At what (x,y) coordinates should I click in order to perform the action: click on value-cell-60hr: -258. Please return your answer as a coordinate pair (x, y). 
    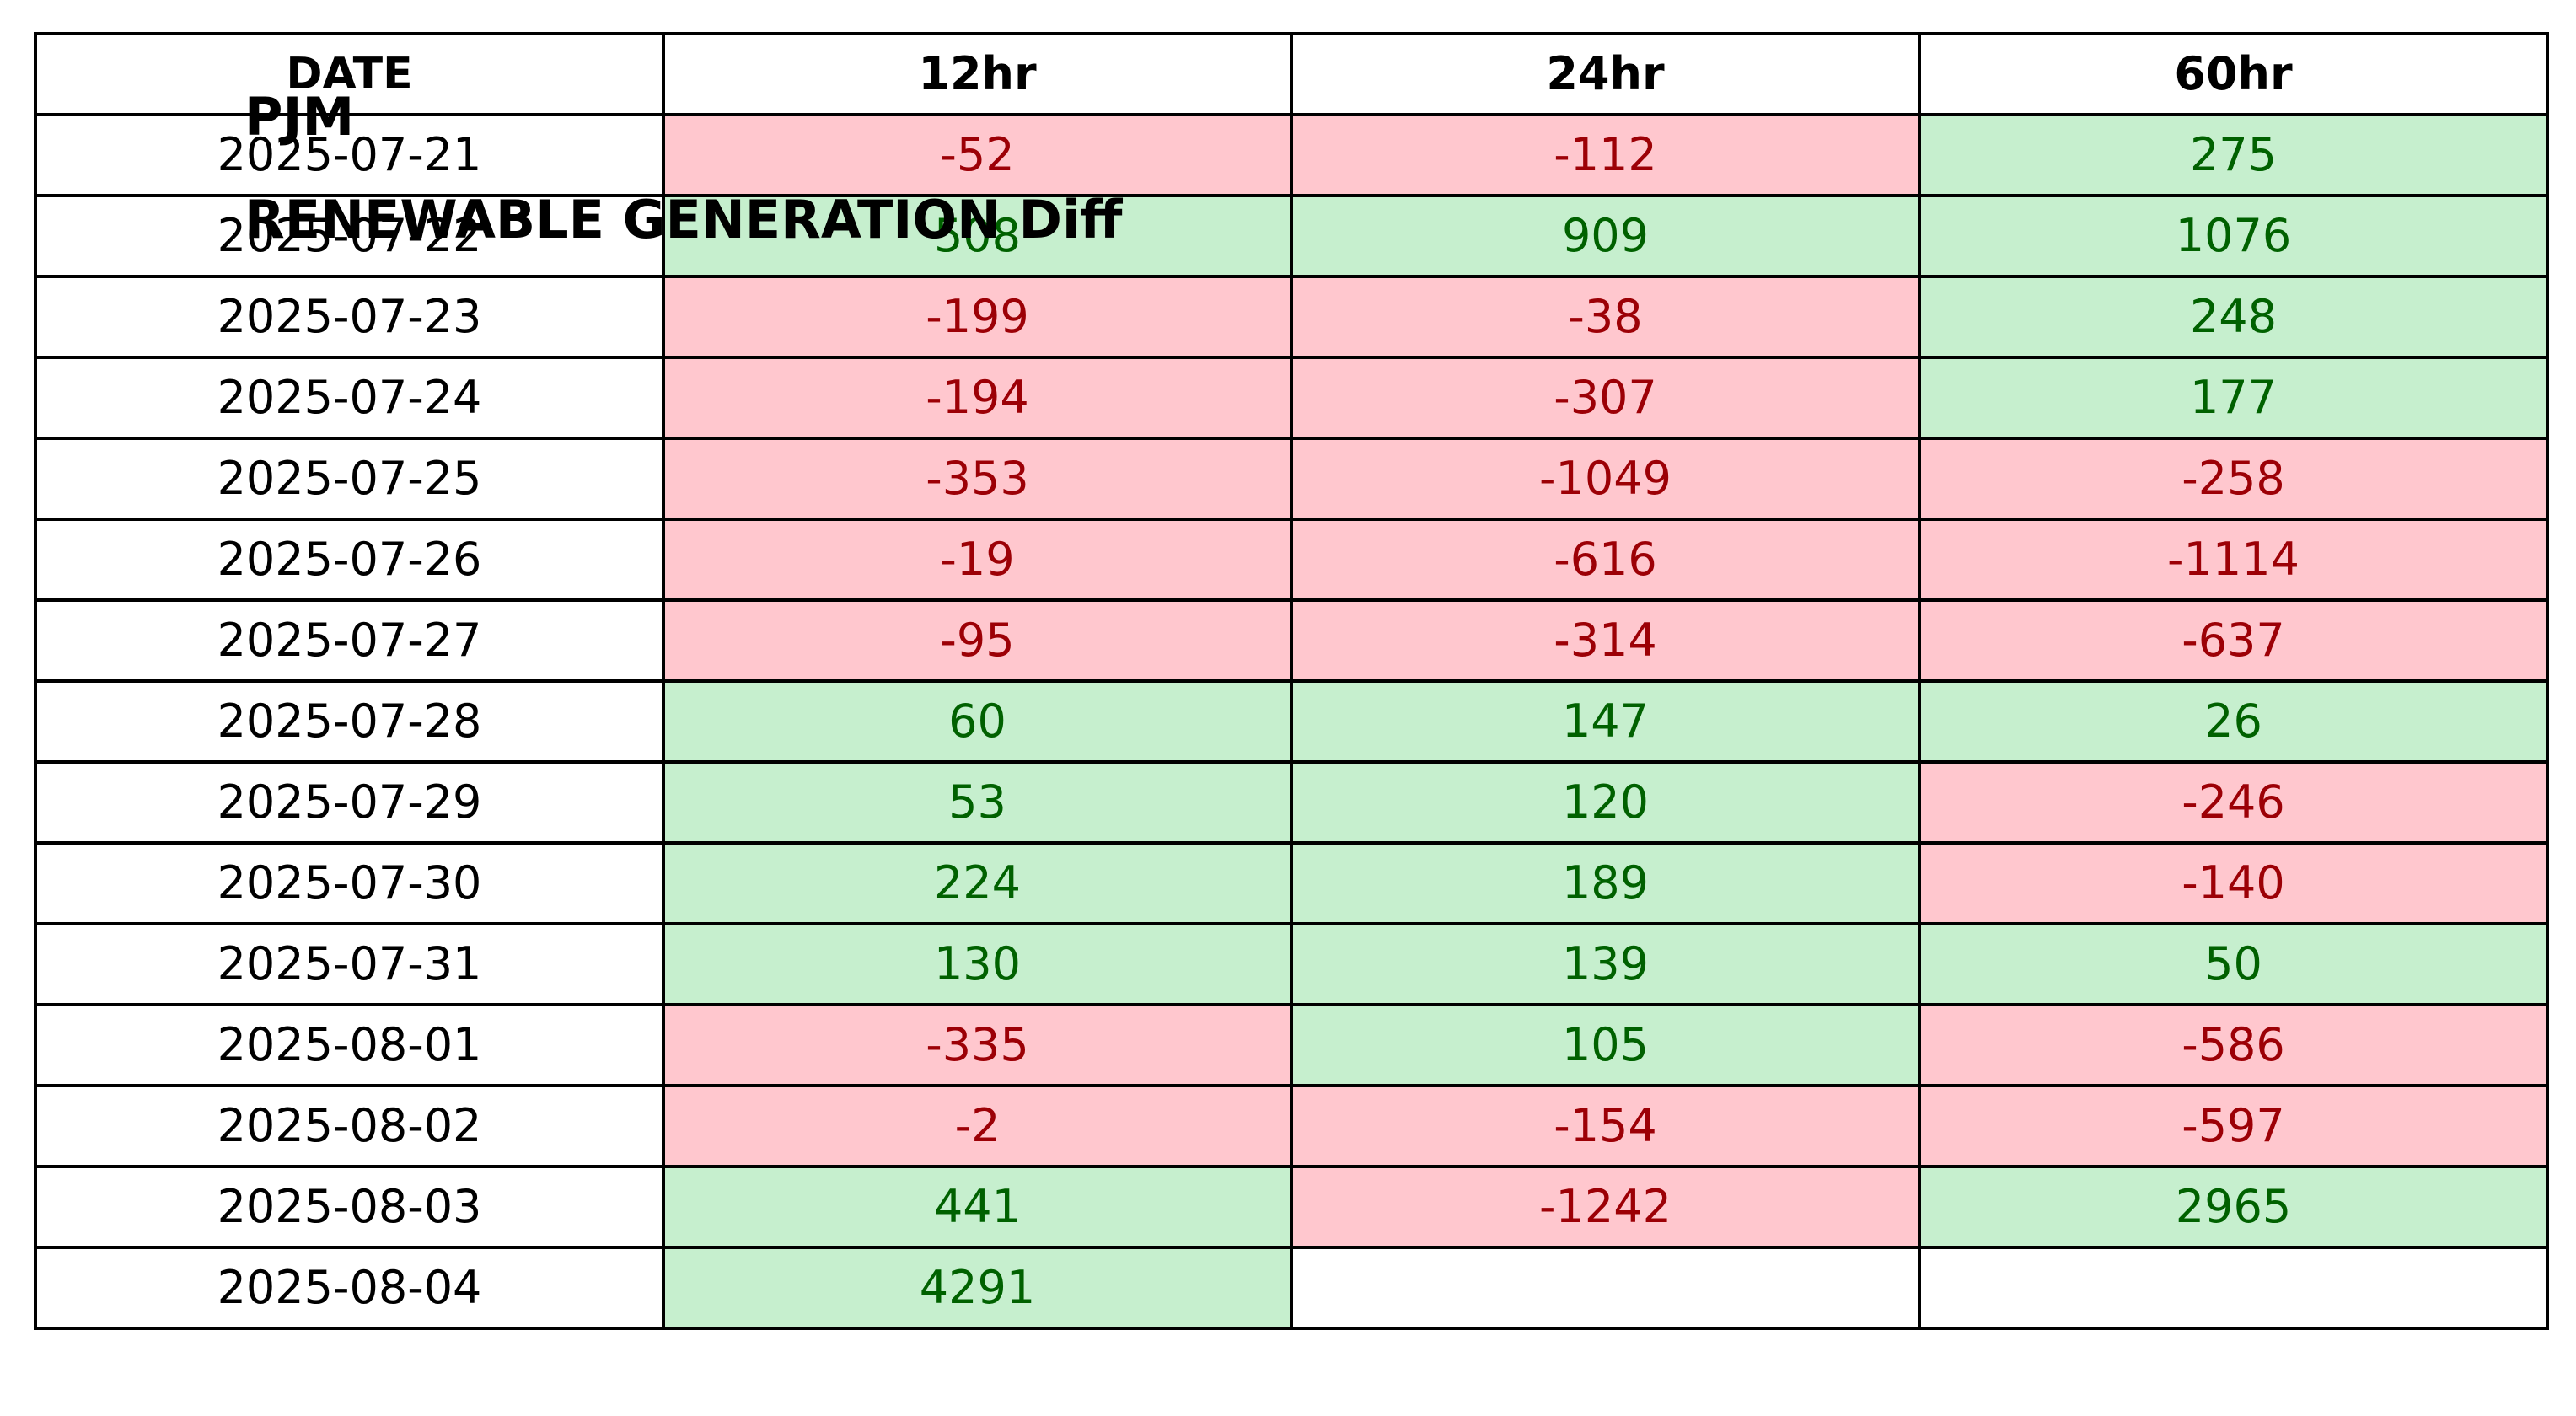
    Looking at the image, I should click on (2233, 479).